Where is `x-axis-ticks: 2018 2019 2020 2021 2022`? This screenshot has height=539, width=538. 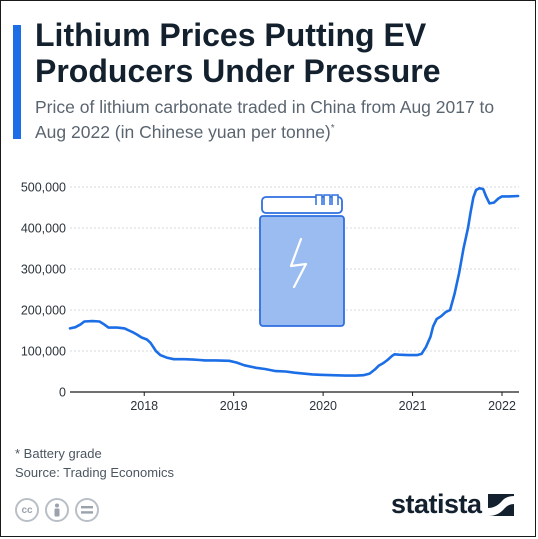
x-axis-ticks: 2018 2019 2020 2021 2022 is located at coordinates (323, 402).